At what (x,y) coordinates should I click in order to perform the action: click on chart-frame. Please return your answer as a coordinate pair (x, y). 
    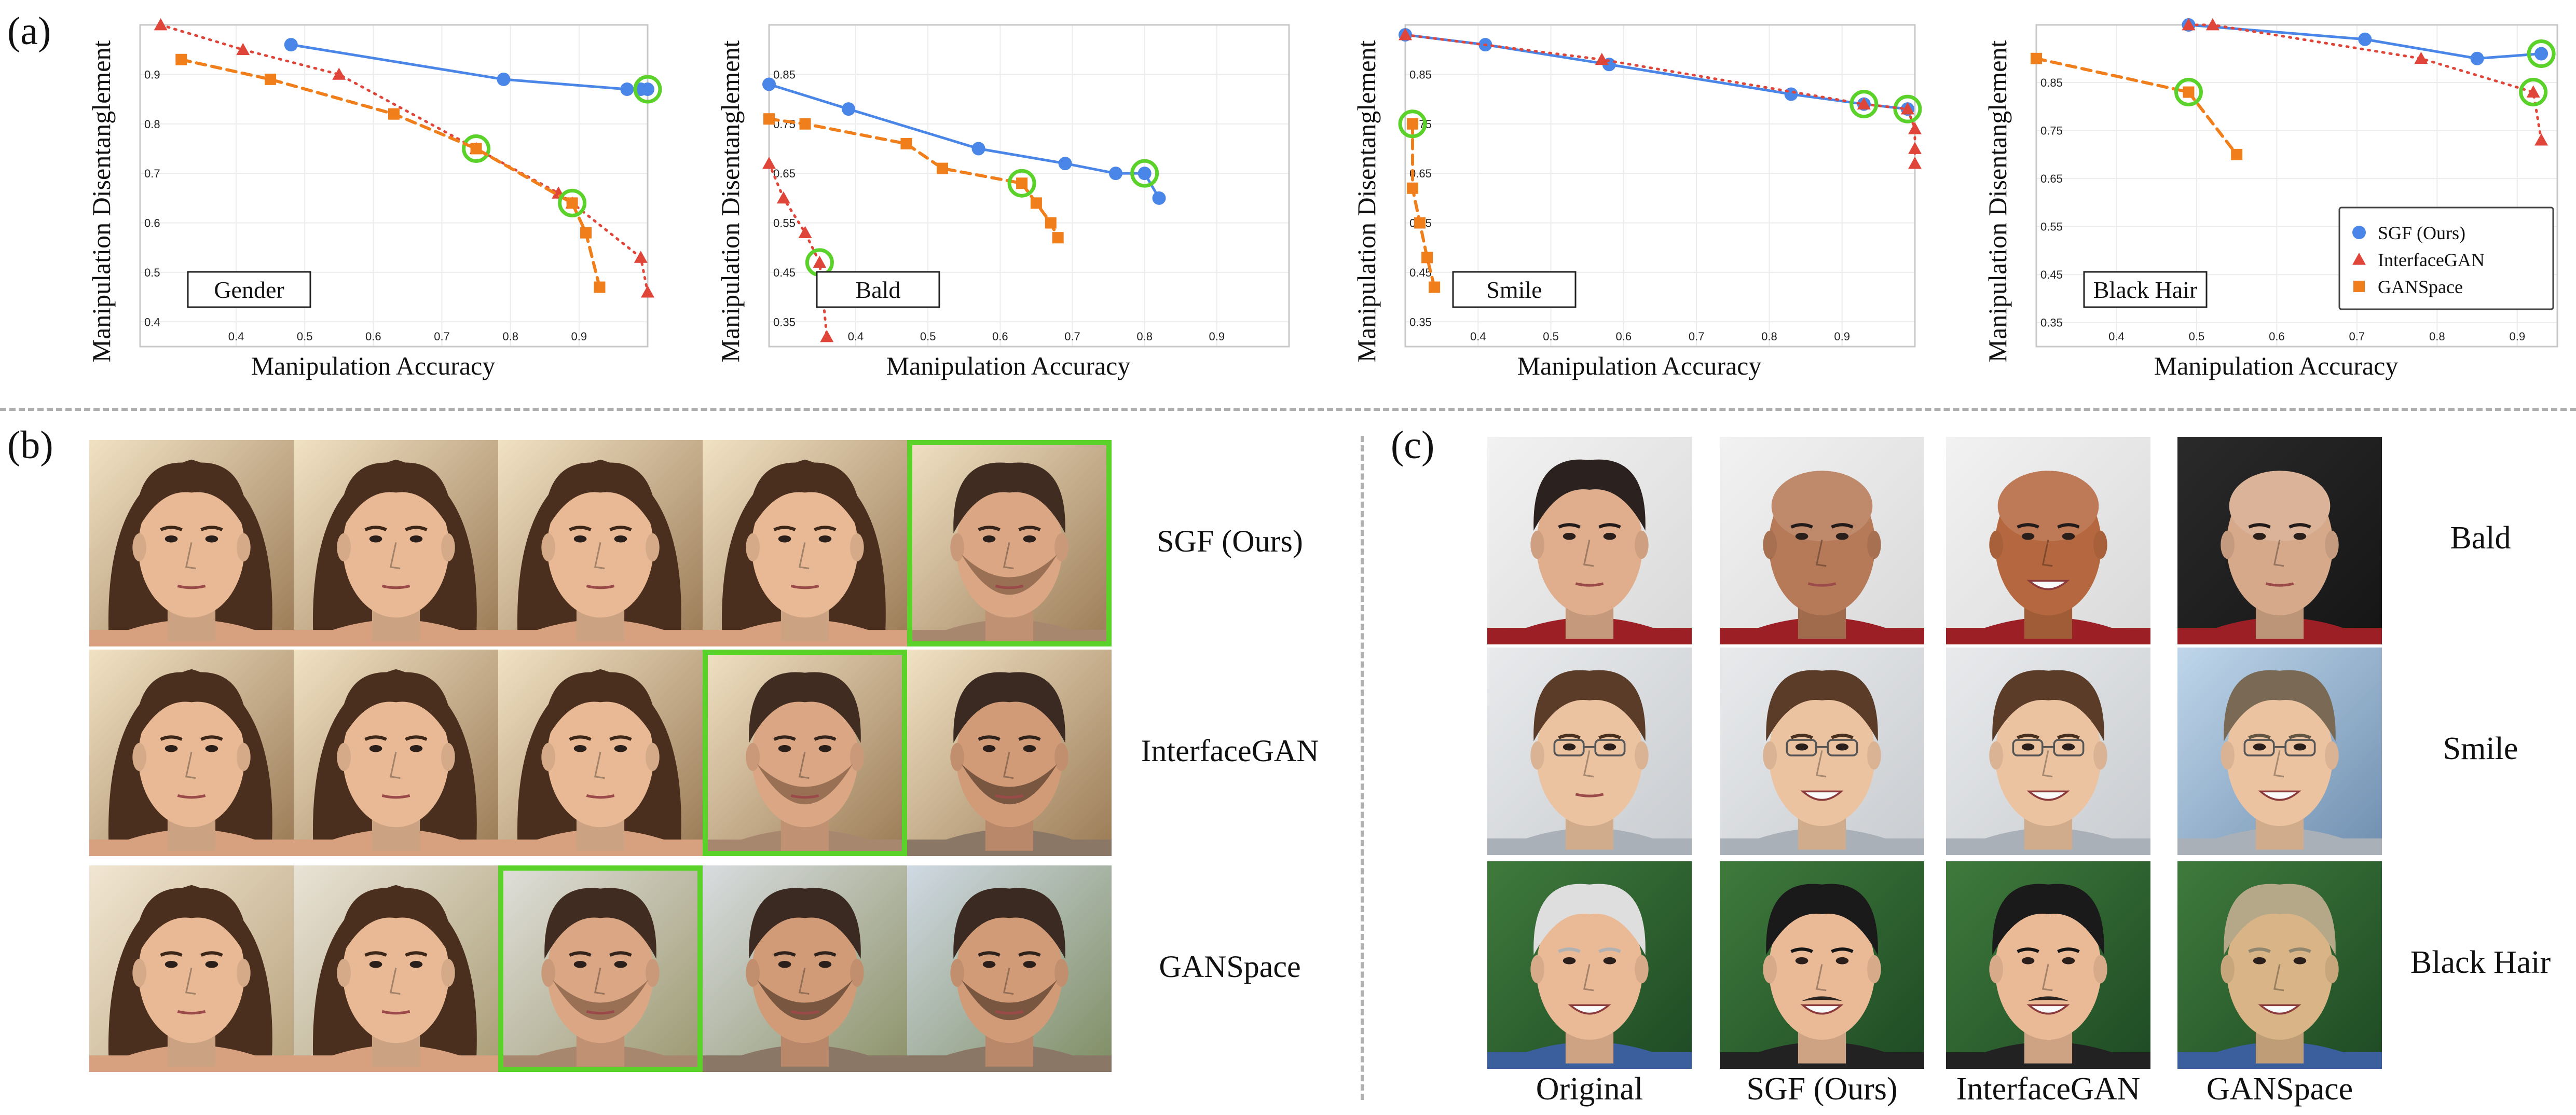
    Looking at the image, I should click on (1029, 186).